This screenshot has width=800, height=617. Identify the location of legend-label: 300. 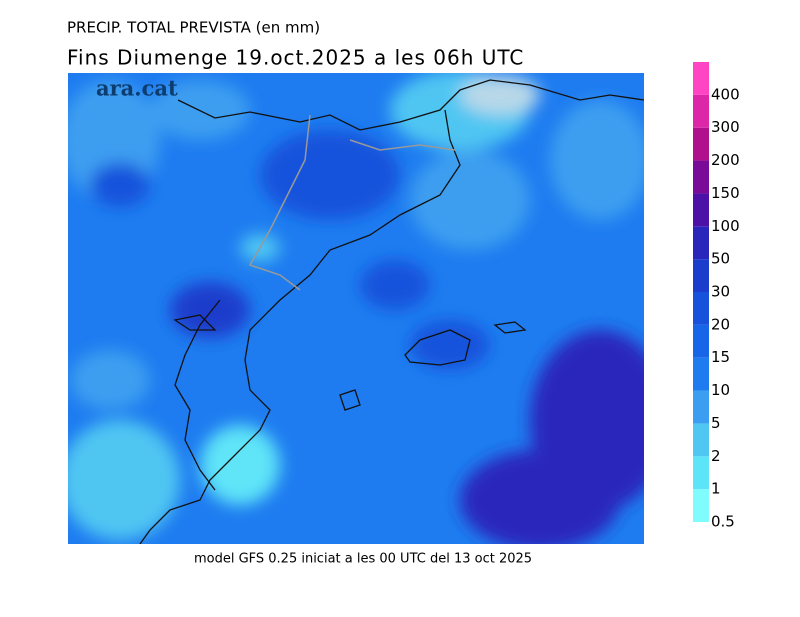
(725, 127).